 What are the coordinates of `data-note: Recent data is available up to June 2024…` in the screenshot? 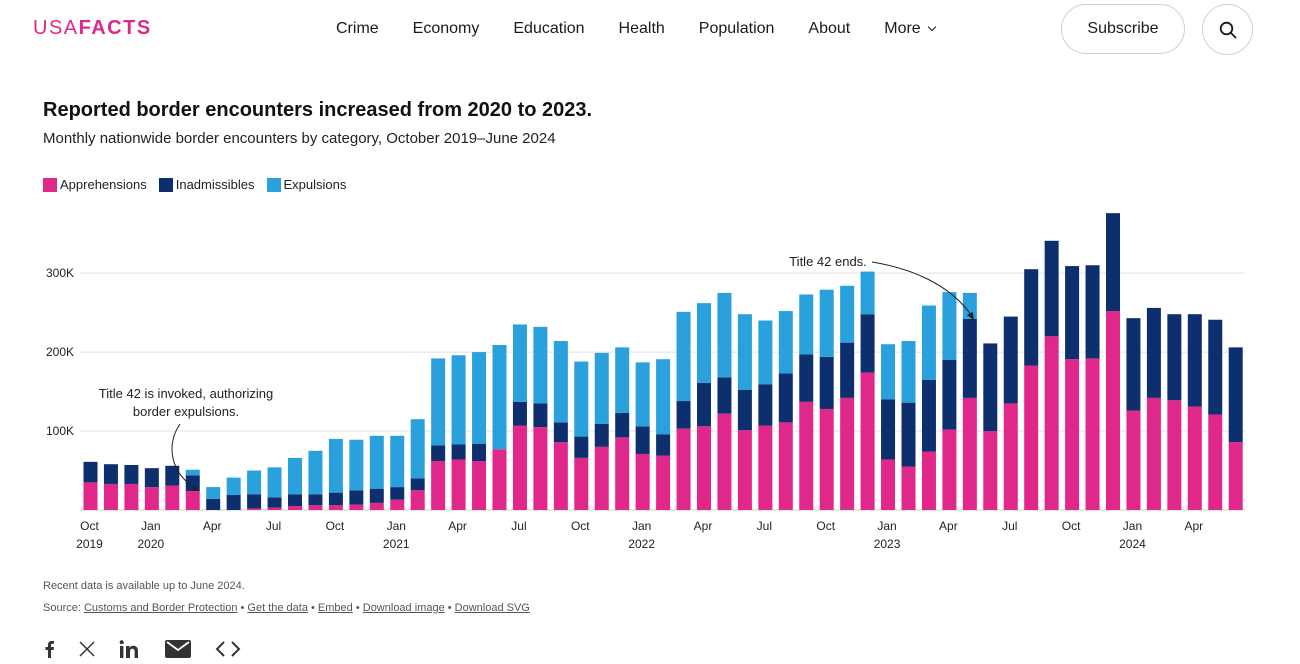 It's located at (144, 586).